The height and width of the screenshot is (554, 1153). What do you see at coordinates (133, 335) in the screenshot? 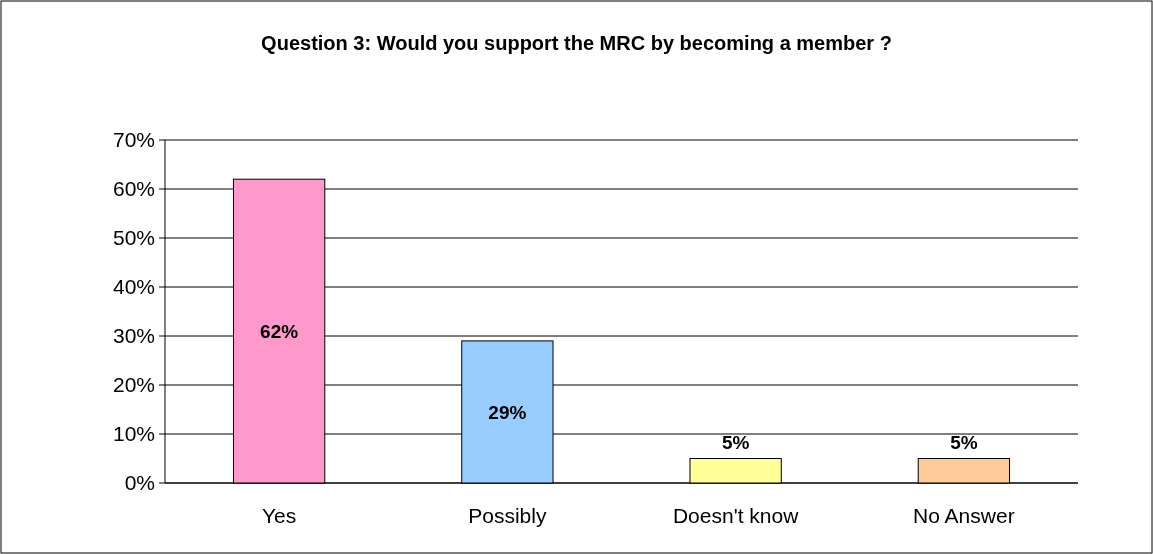
I see `y-tick-label: 30%` at bounding box center [133, 335].